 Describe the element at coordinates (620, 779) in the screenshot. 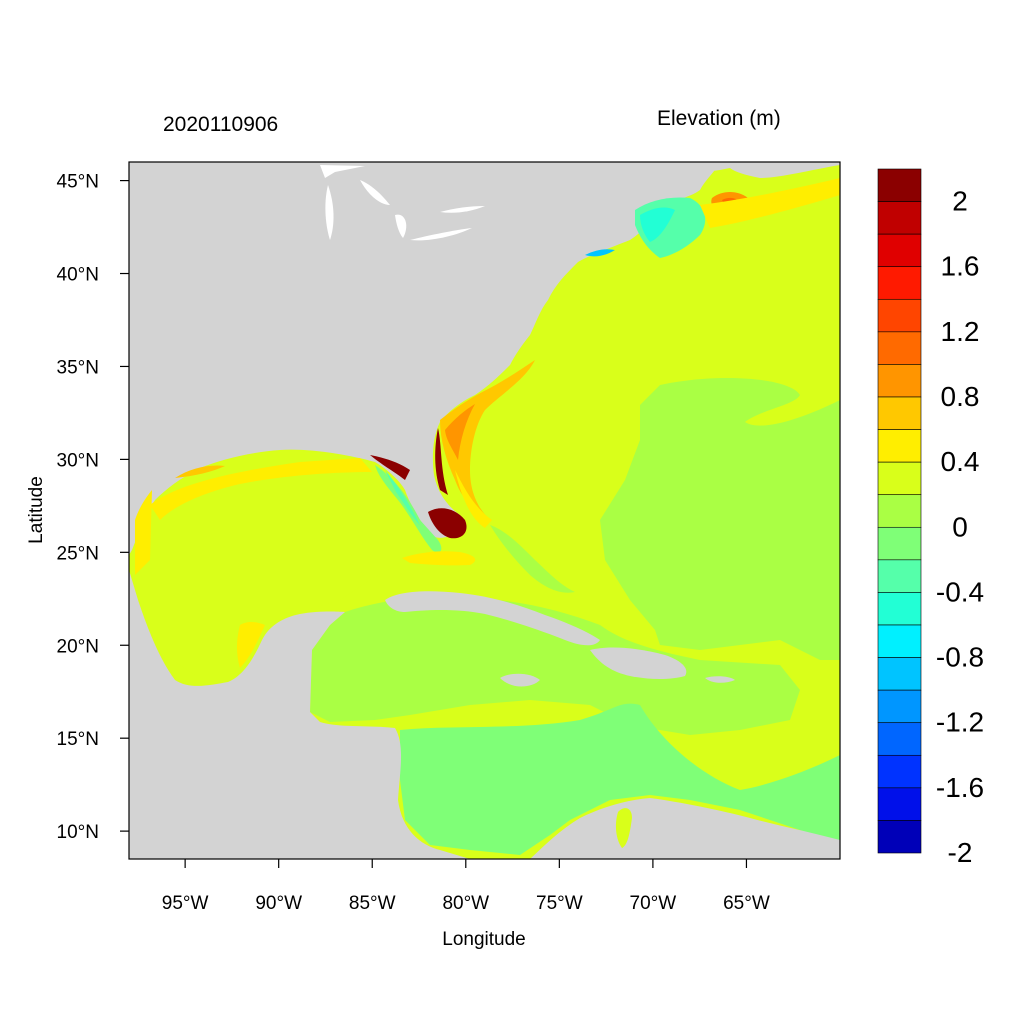

I see `southern-caribbean-zone` at that location.